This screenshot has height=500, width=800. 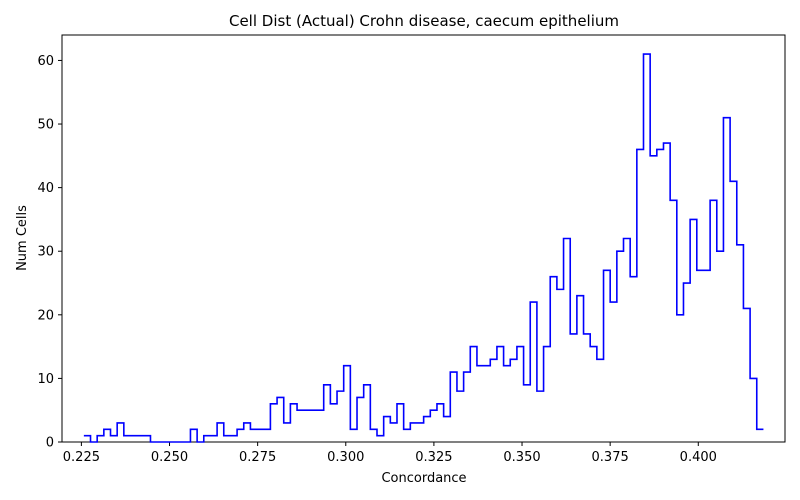 I want to click on y-tick-label: 20, so click(x=45, y=315).